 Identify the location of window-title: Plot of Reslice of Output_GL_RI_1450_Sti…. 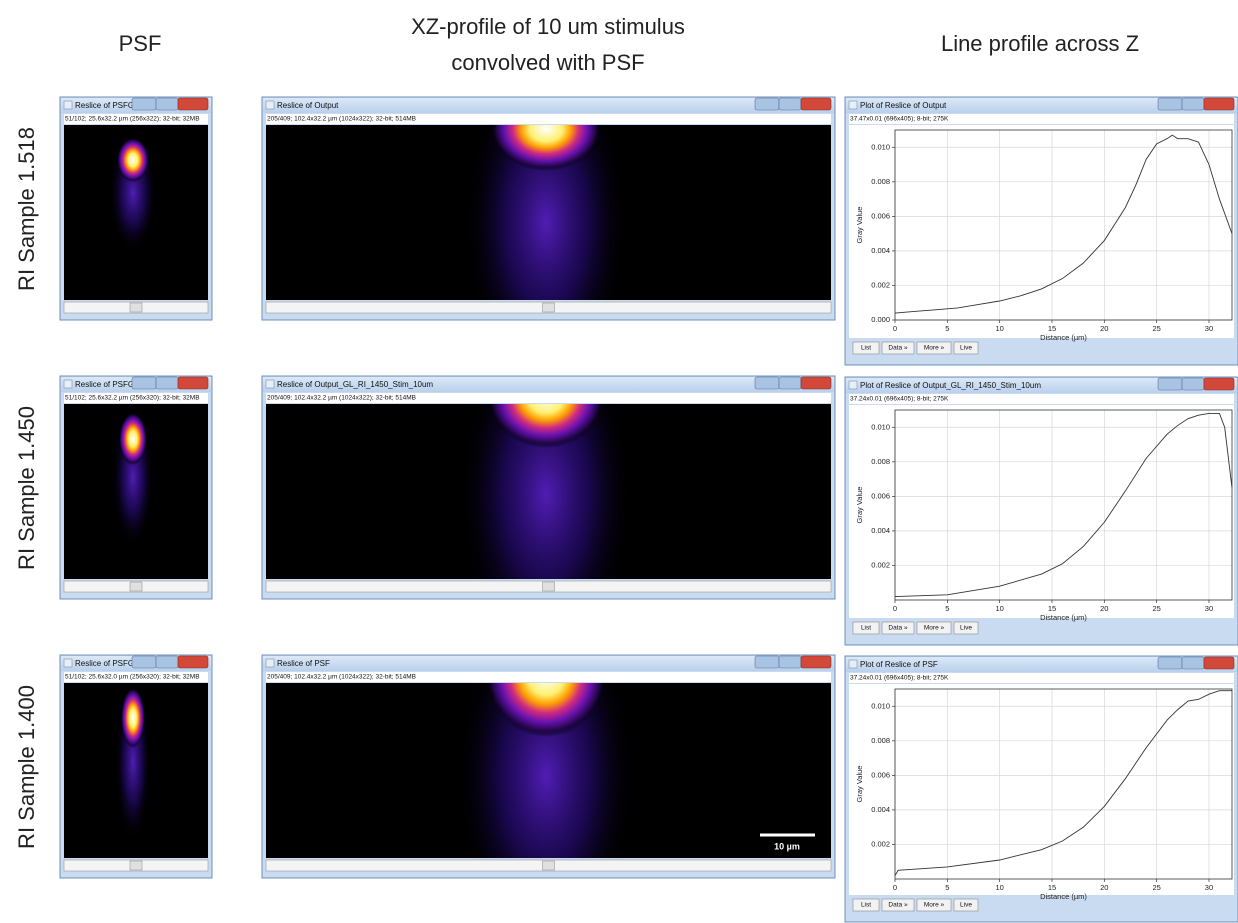
(950, 385).